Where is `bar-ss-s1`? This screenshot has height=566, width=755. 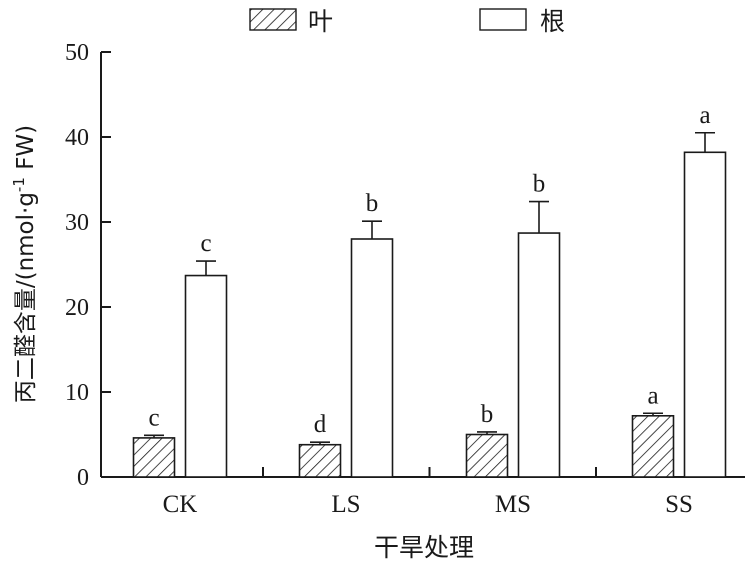 bar-ss-s1 is located at coordinates (653, 446).